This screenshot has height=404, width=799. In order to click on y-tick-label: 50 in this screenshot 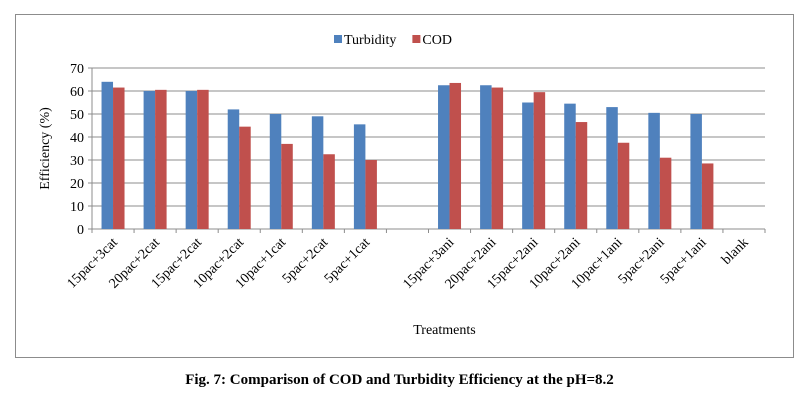, I will do `click(77, 115)`.